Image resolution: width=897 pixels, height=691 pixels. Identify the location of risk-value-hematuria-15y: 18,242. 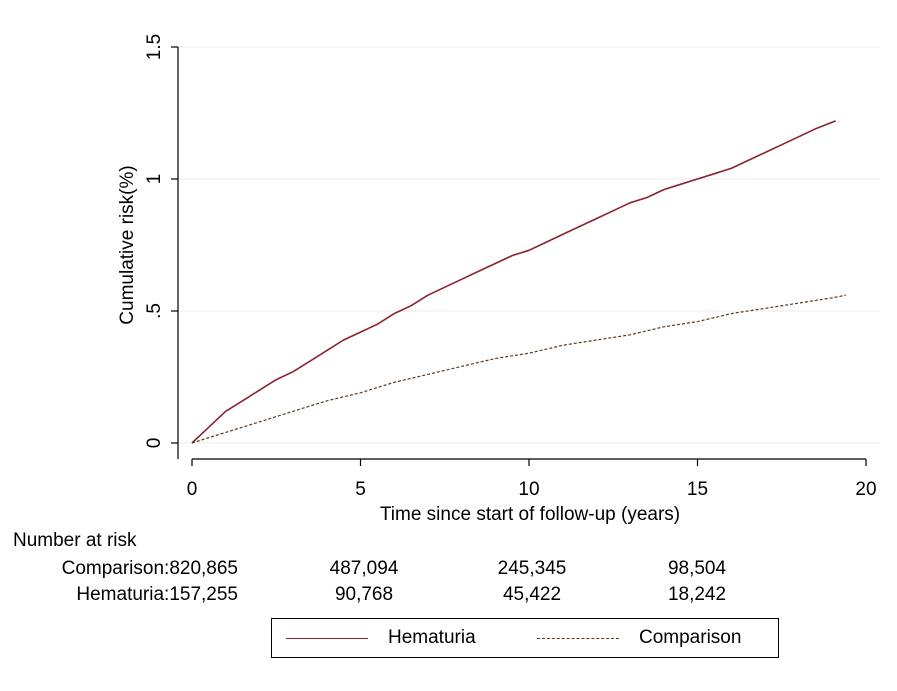
(697, 594).